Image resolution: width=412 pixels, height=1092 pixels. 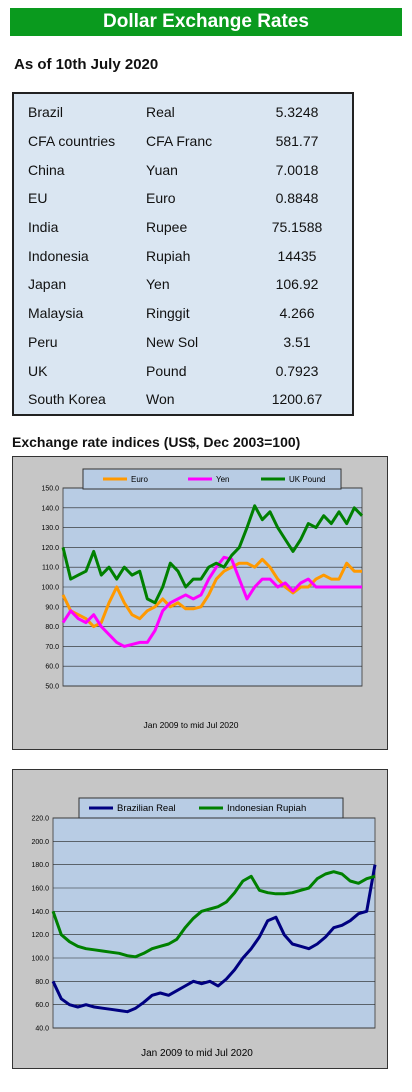 I want to click on y-tick-label: 50.0, so click(x=52, y=687).